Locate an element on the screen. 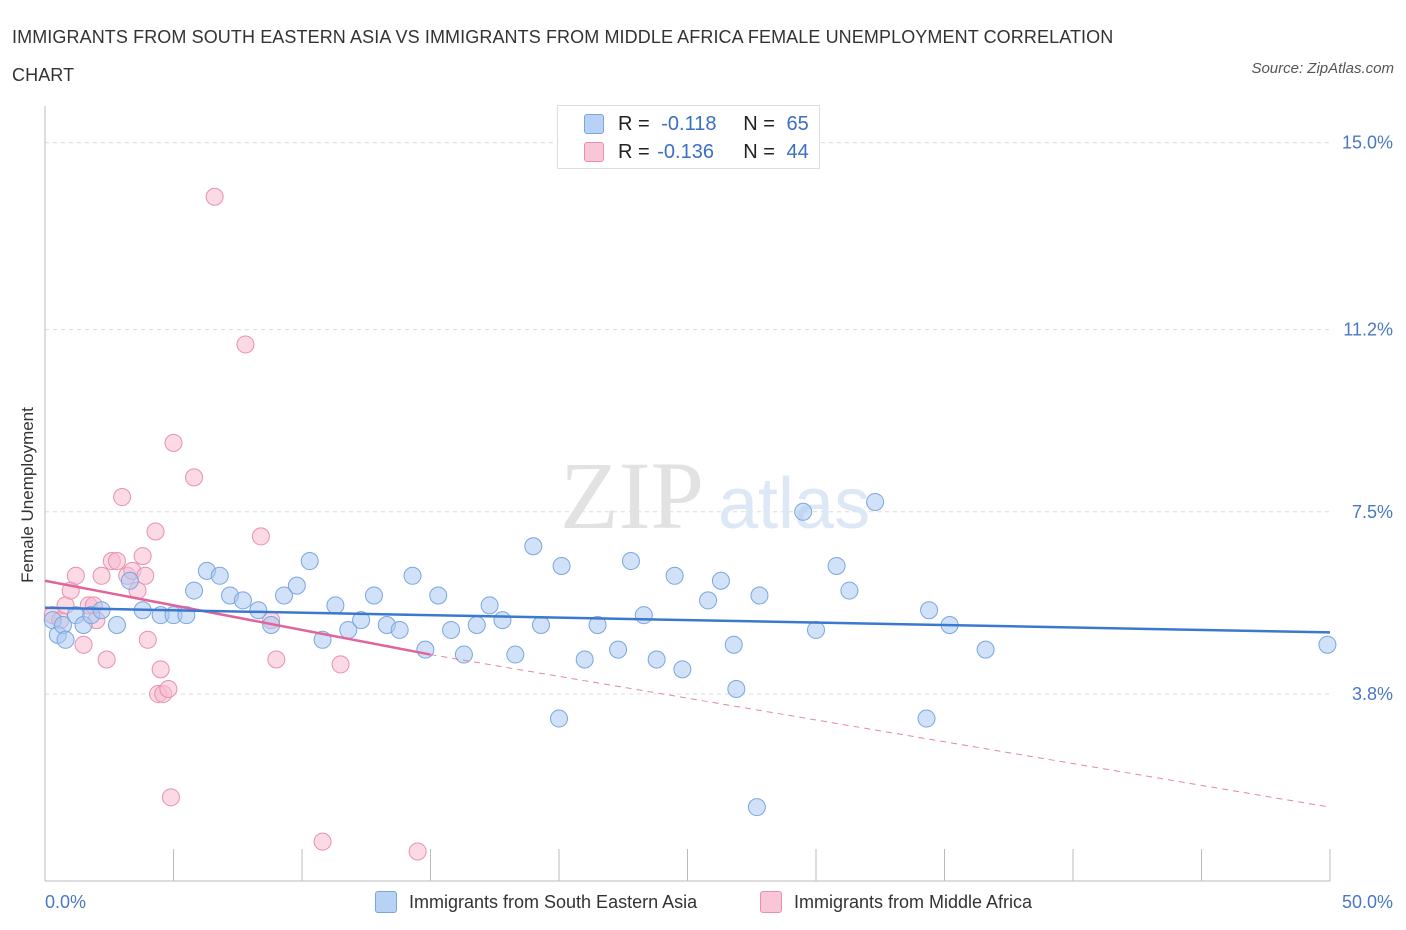  trend-extension-middle-africa is located at coordinates (880, 731).